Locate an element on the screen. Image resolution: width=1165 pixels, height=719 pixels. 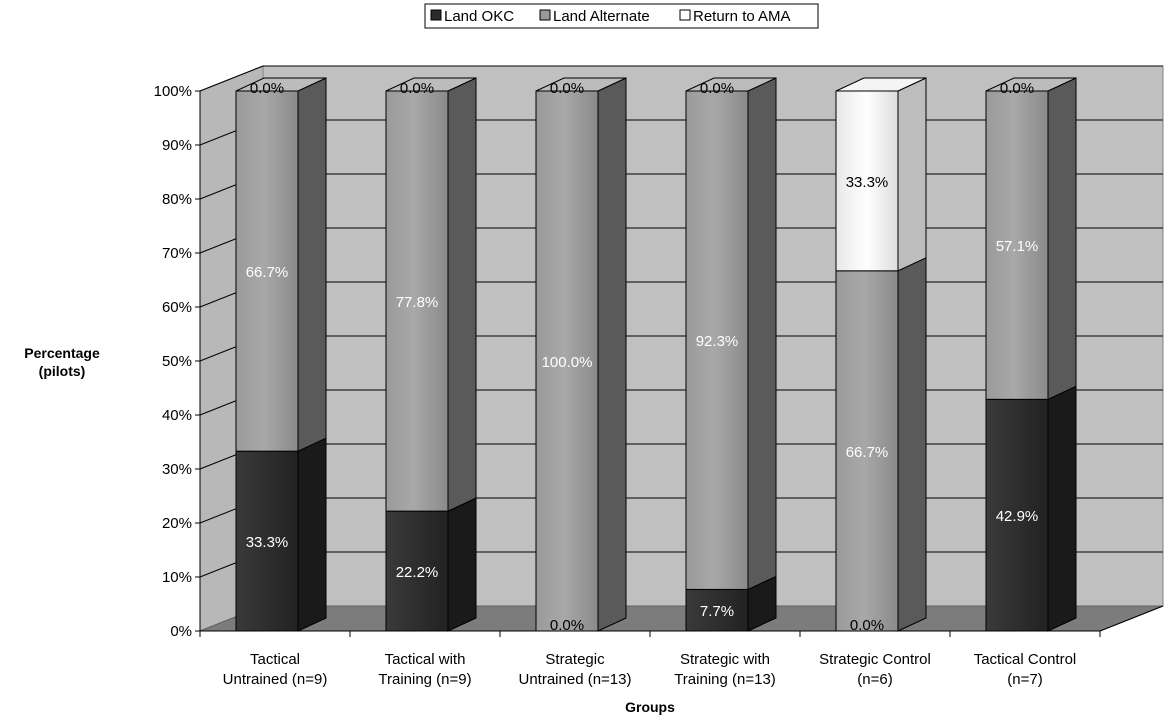
legend: Land OKC Land Alternate Return to AMA is located at coordinates (621, 16).